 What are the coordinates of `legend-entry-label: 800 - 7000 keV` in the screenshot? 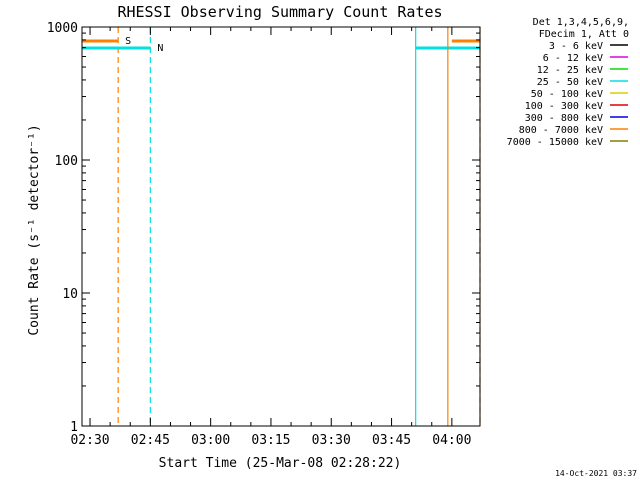 It's located at (561, 130).